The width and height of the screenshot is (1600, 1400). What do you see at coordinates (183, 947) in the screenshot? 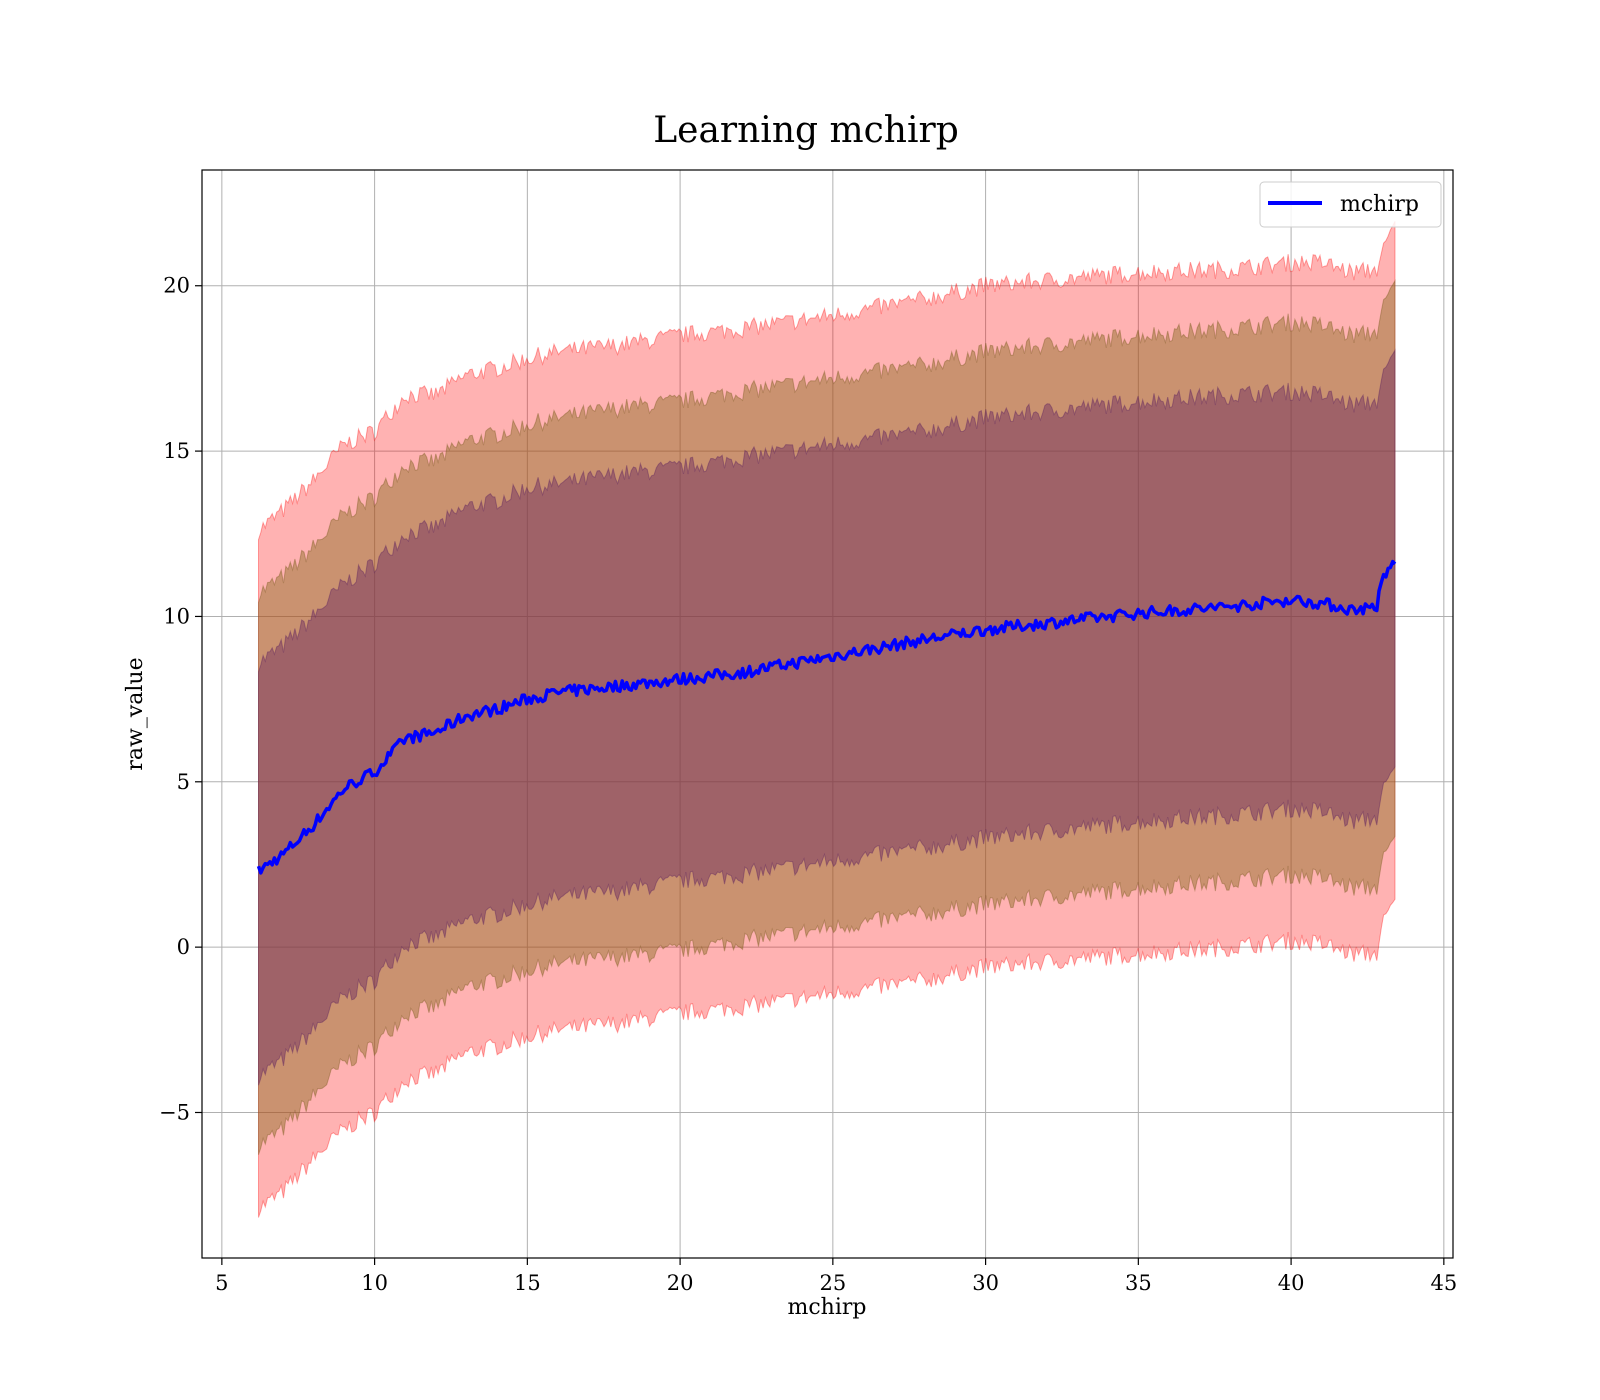
I see `y-tick-label: 0` at bounding box center [183, 947].